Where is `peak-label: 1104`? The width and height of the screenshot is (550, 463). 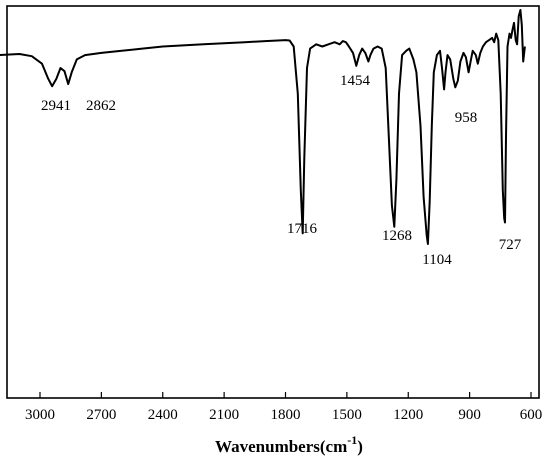 peak-label: 1104 is located at coordinates (437, 260).